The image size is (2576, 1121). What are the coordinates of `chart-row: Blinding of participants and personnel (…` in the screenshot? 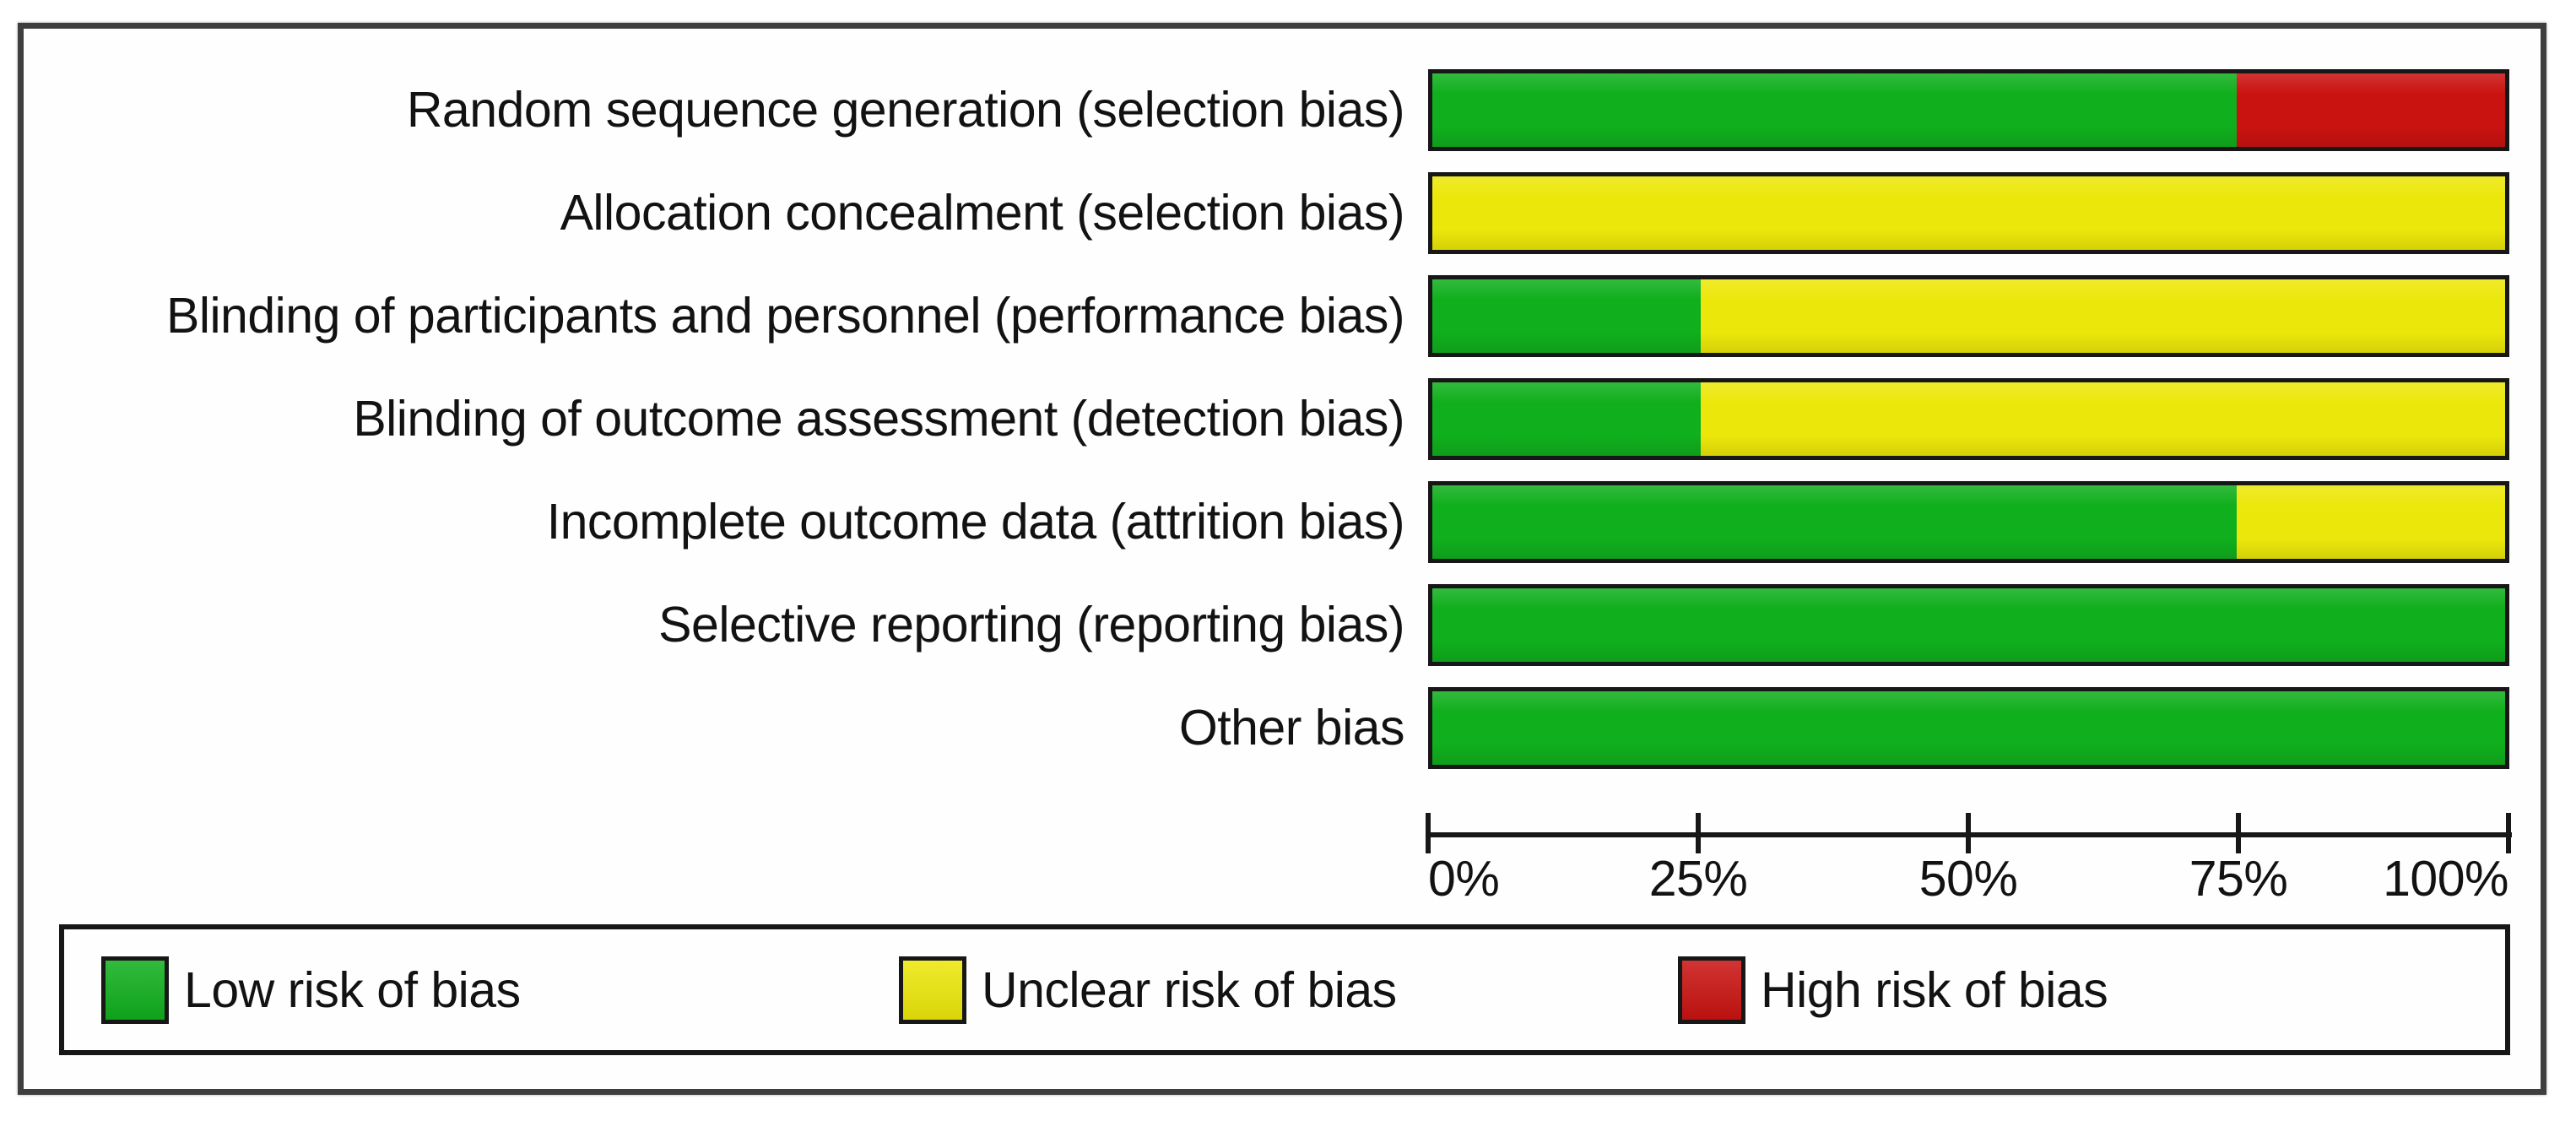 It's located at (1282, 316).